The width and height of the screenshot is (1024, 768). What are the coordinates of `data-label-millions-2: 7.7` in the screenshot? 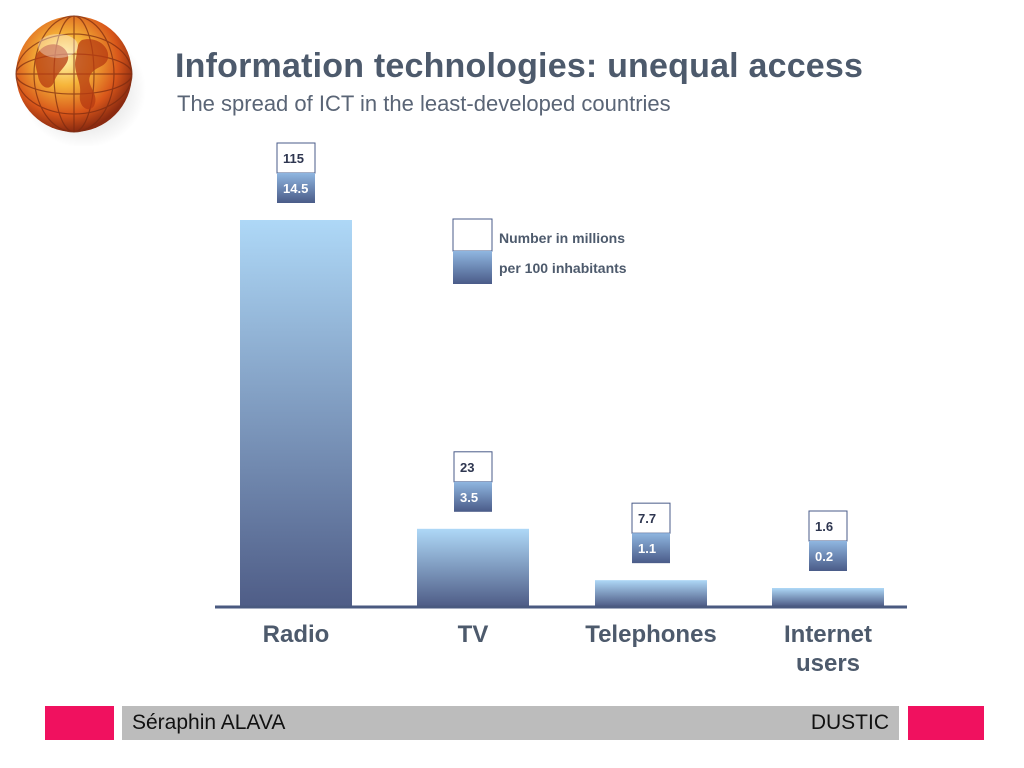 It's located at (647, 518).